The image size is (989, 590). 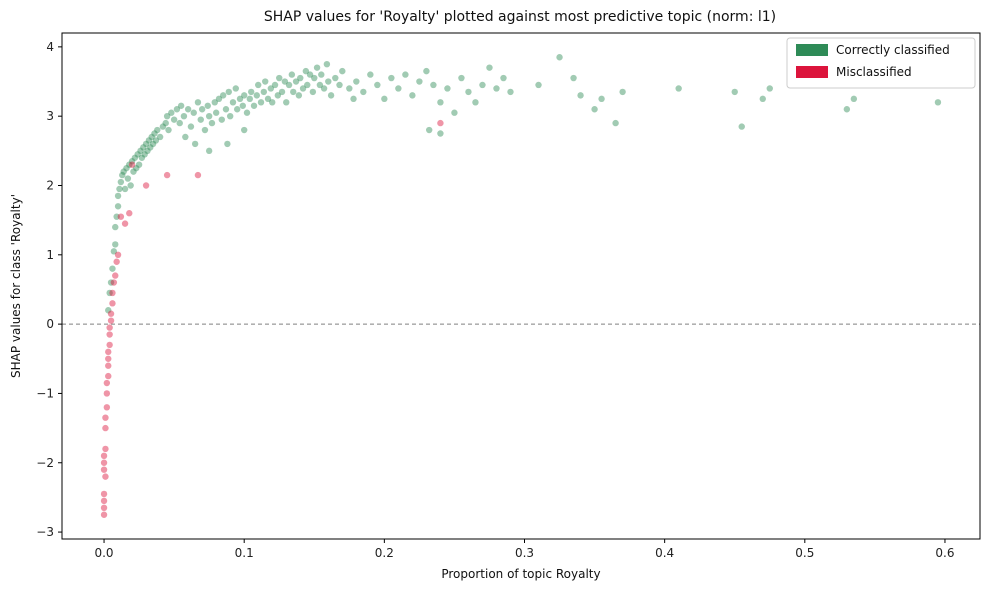 I want to click on legend-swatch-correct, so click(x=812, y=50).